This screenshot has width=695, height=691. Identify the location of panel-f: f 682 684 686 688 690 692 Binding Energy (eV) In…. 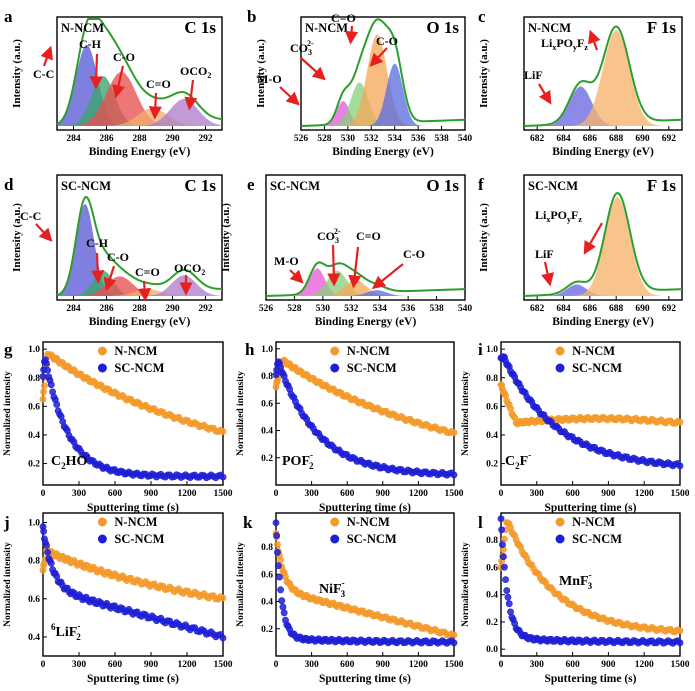
(580, 251).